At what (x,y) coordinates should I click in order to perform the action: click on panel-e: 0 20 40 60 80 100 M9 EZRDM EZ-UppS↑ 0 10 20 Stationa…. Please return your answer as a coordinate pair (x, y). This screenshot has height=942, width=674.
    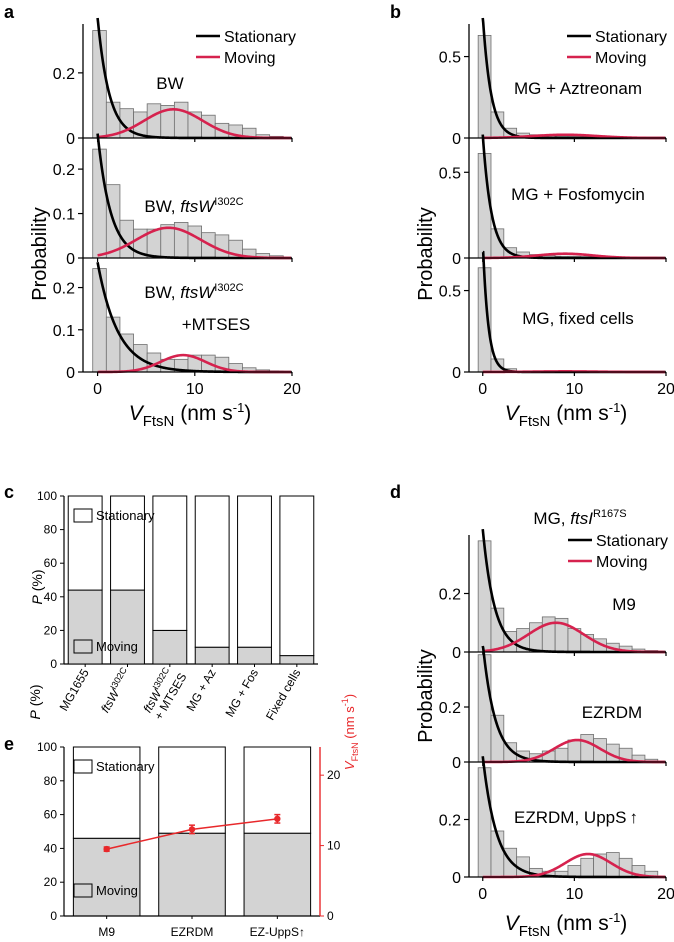
    Looking at the image, I should click on (189, 839).